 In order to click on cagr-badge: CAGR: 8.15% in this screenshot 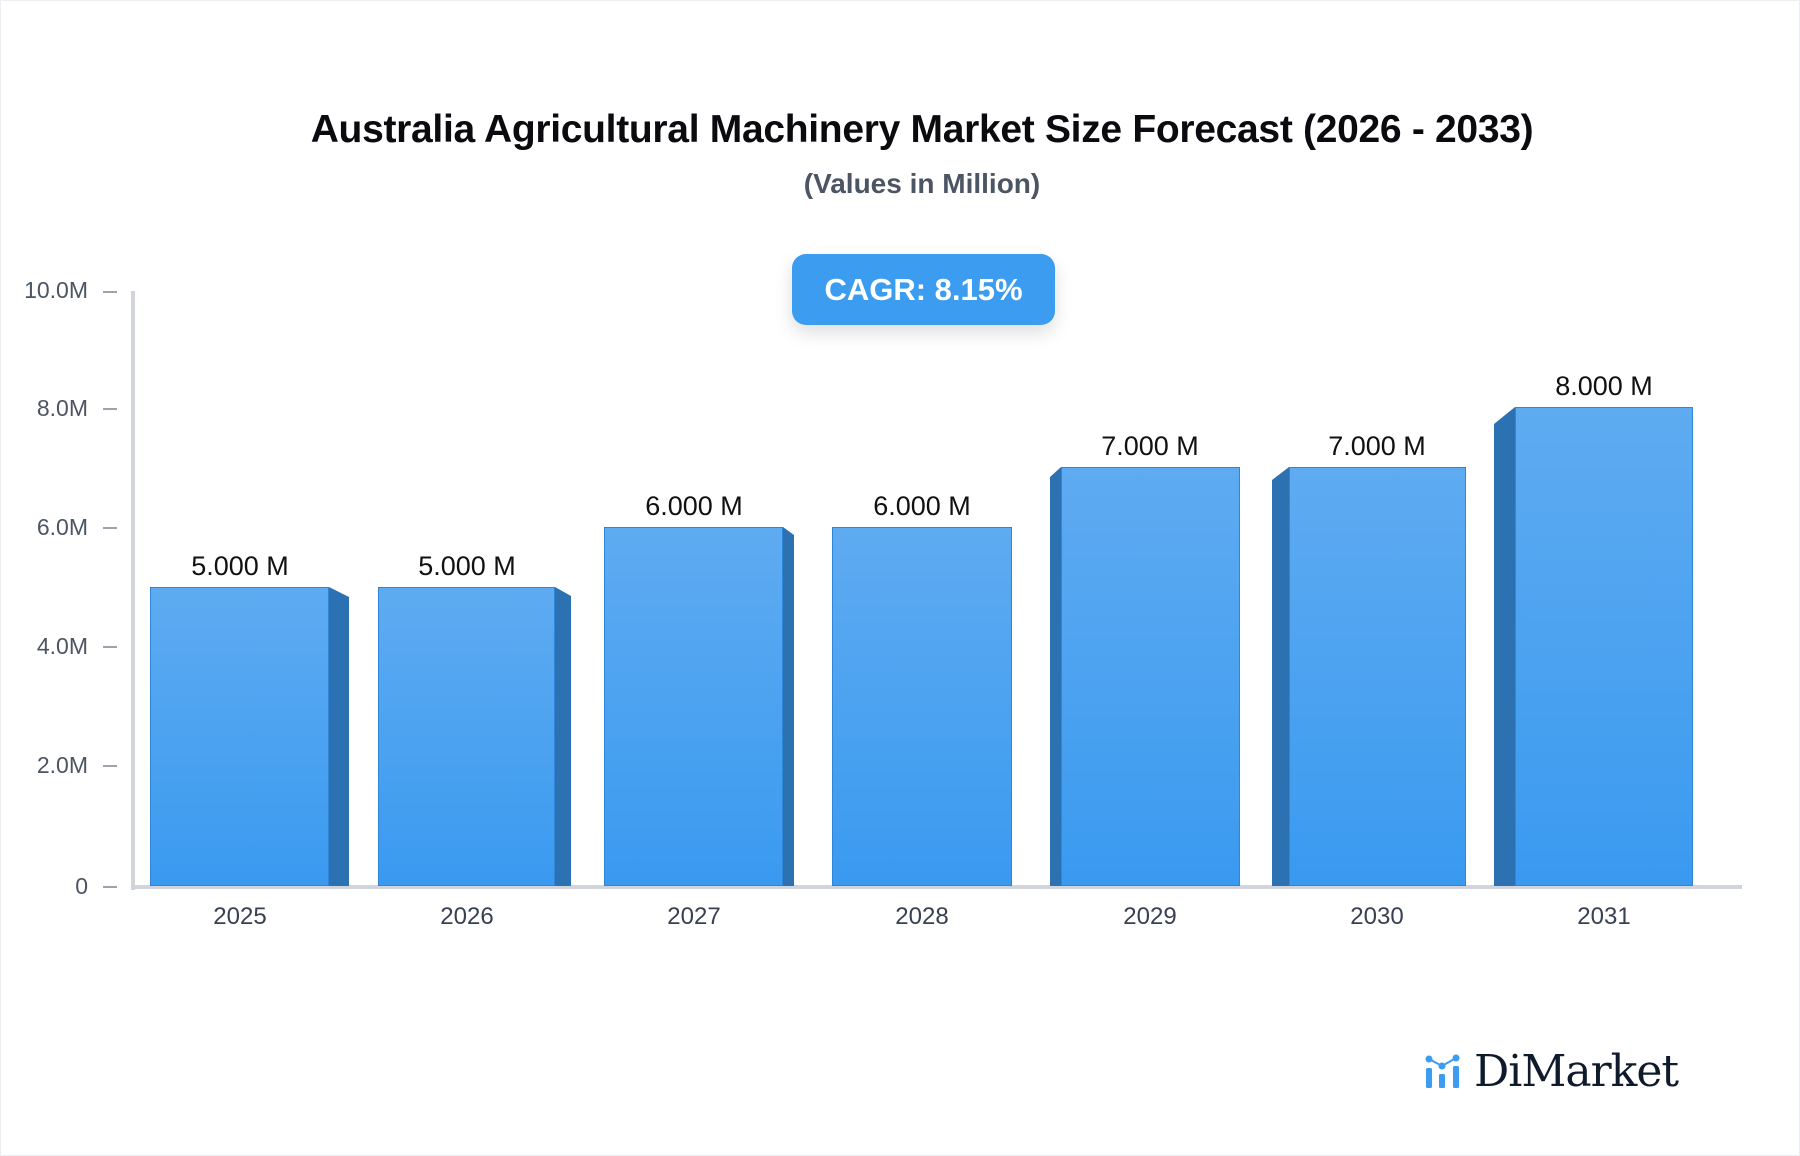, I will do `click(923, 289)`.